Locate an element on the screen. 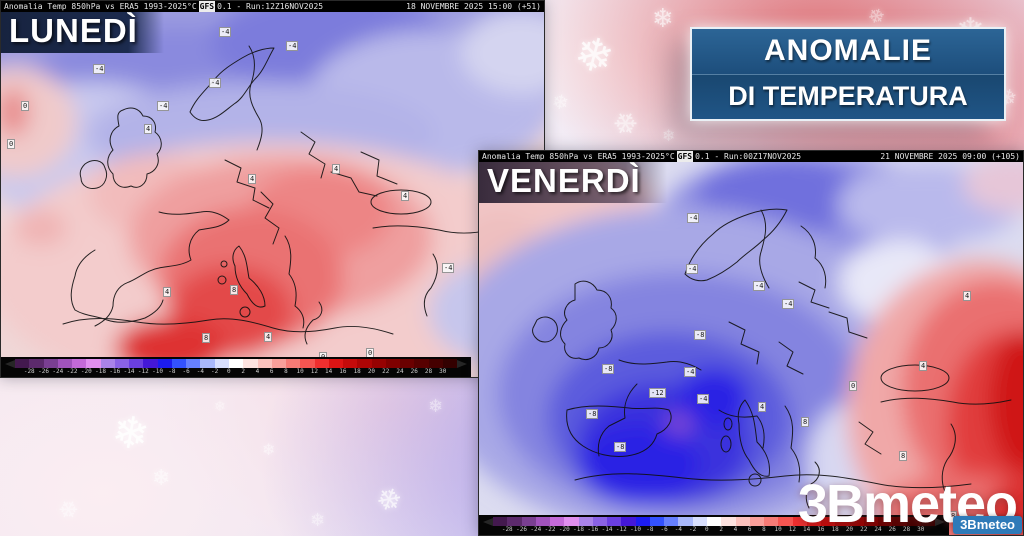  watermark-3b: 3B is located at coordinates (831, 504).